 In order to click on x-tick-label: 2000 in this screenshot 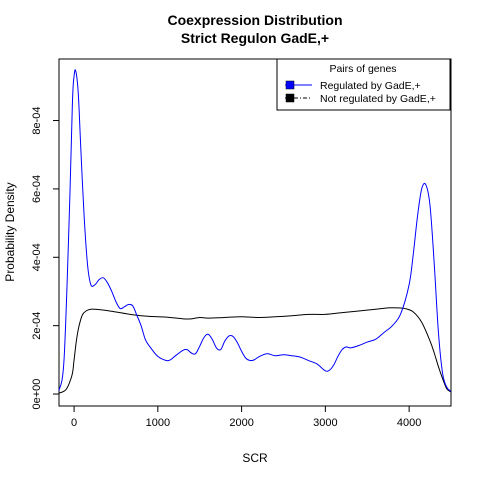, I will do `click(241, 423)`.